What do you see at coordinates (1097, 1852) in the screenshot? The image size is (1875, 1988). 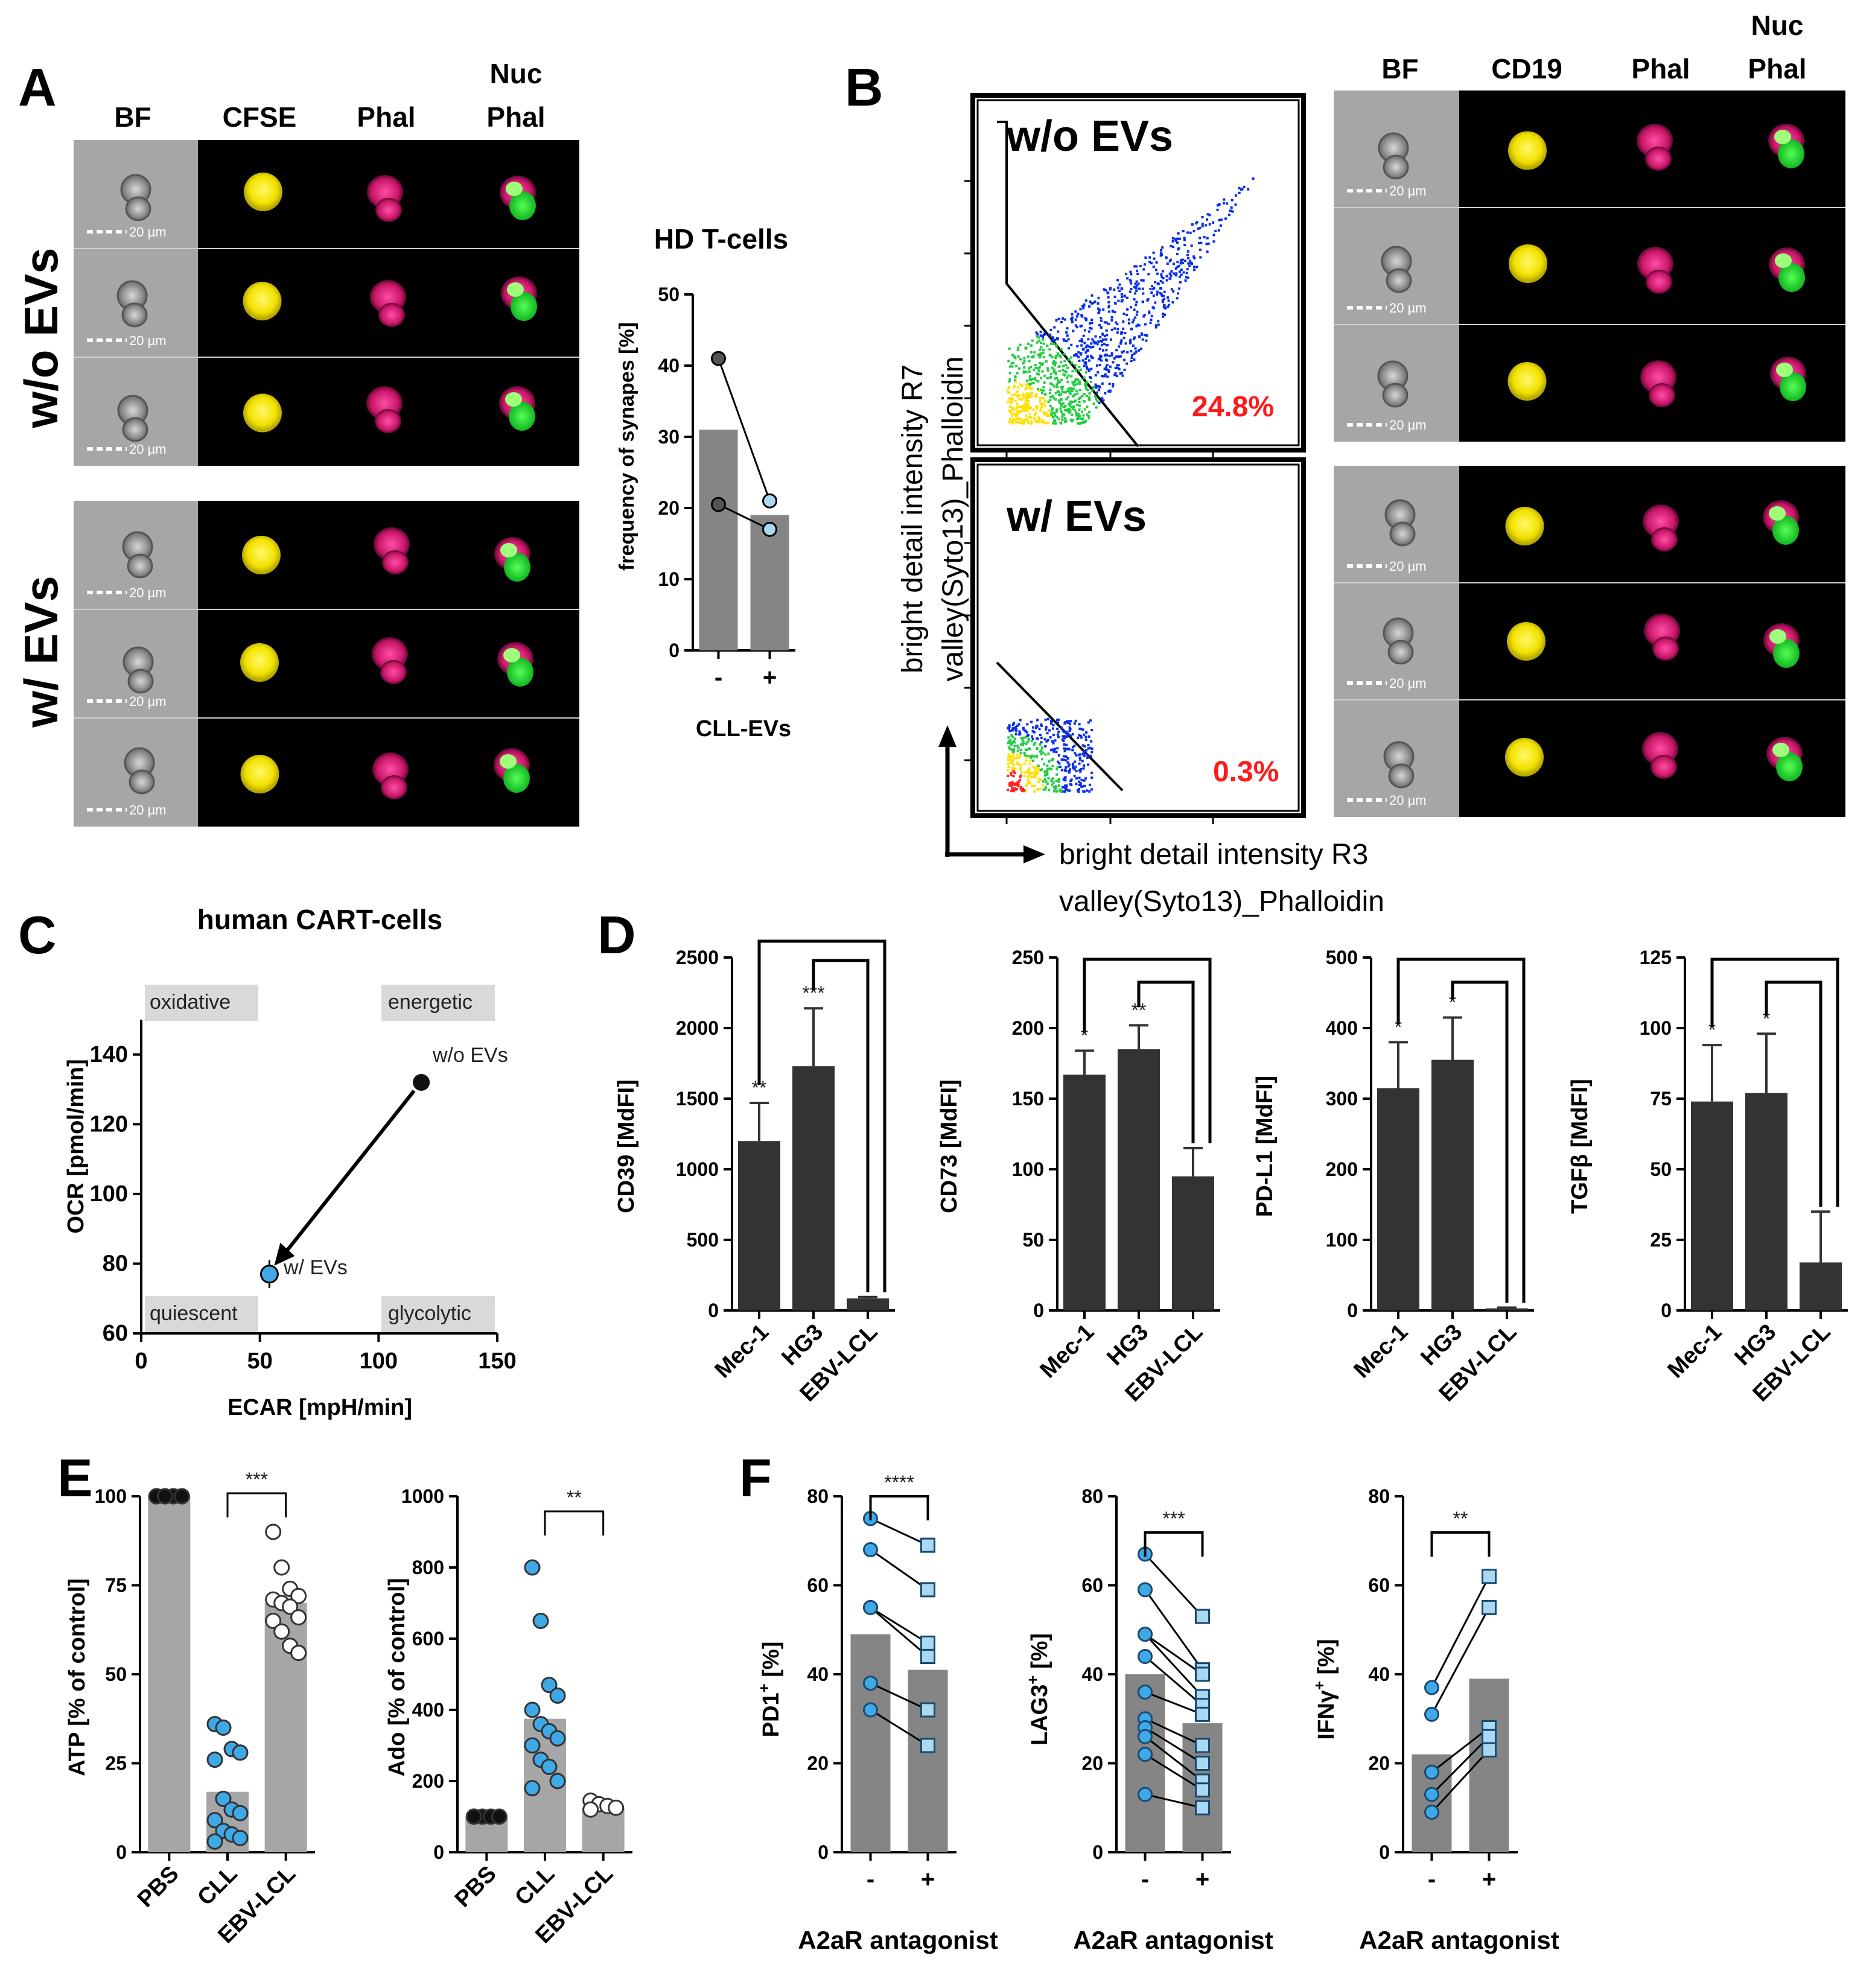 I see `lag3-ytick-label: 0` at bounding box center [1097, 1852].